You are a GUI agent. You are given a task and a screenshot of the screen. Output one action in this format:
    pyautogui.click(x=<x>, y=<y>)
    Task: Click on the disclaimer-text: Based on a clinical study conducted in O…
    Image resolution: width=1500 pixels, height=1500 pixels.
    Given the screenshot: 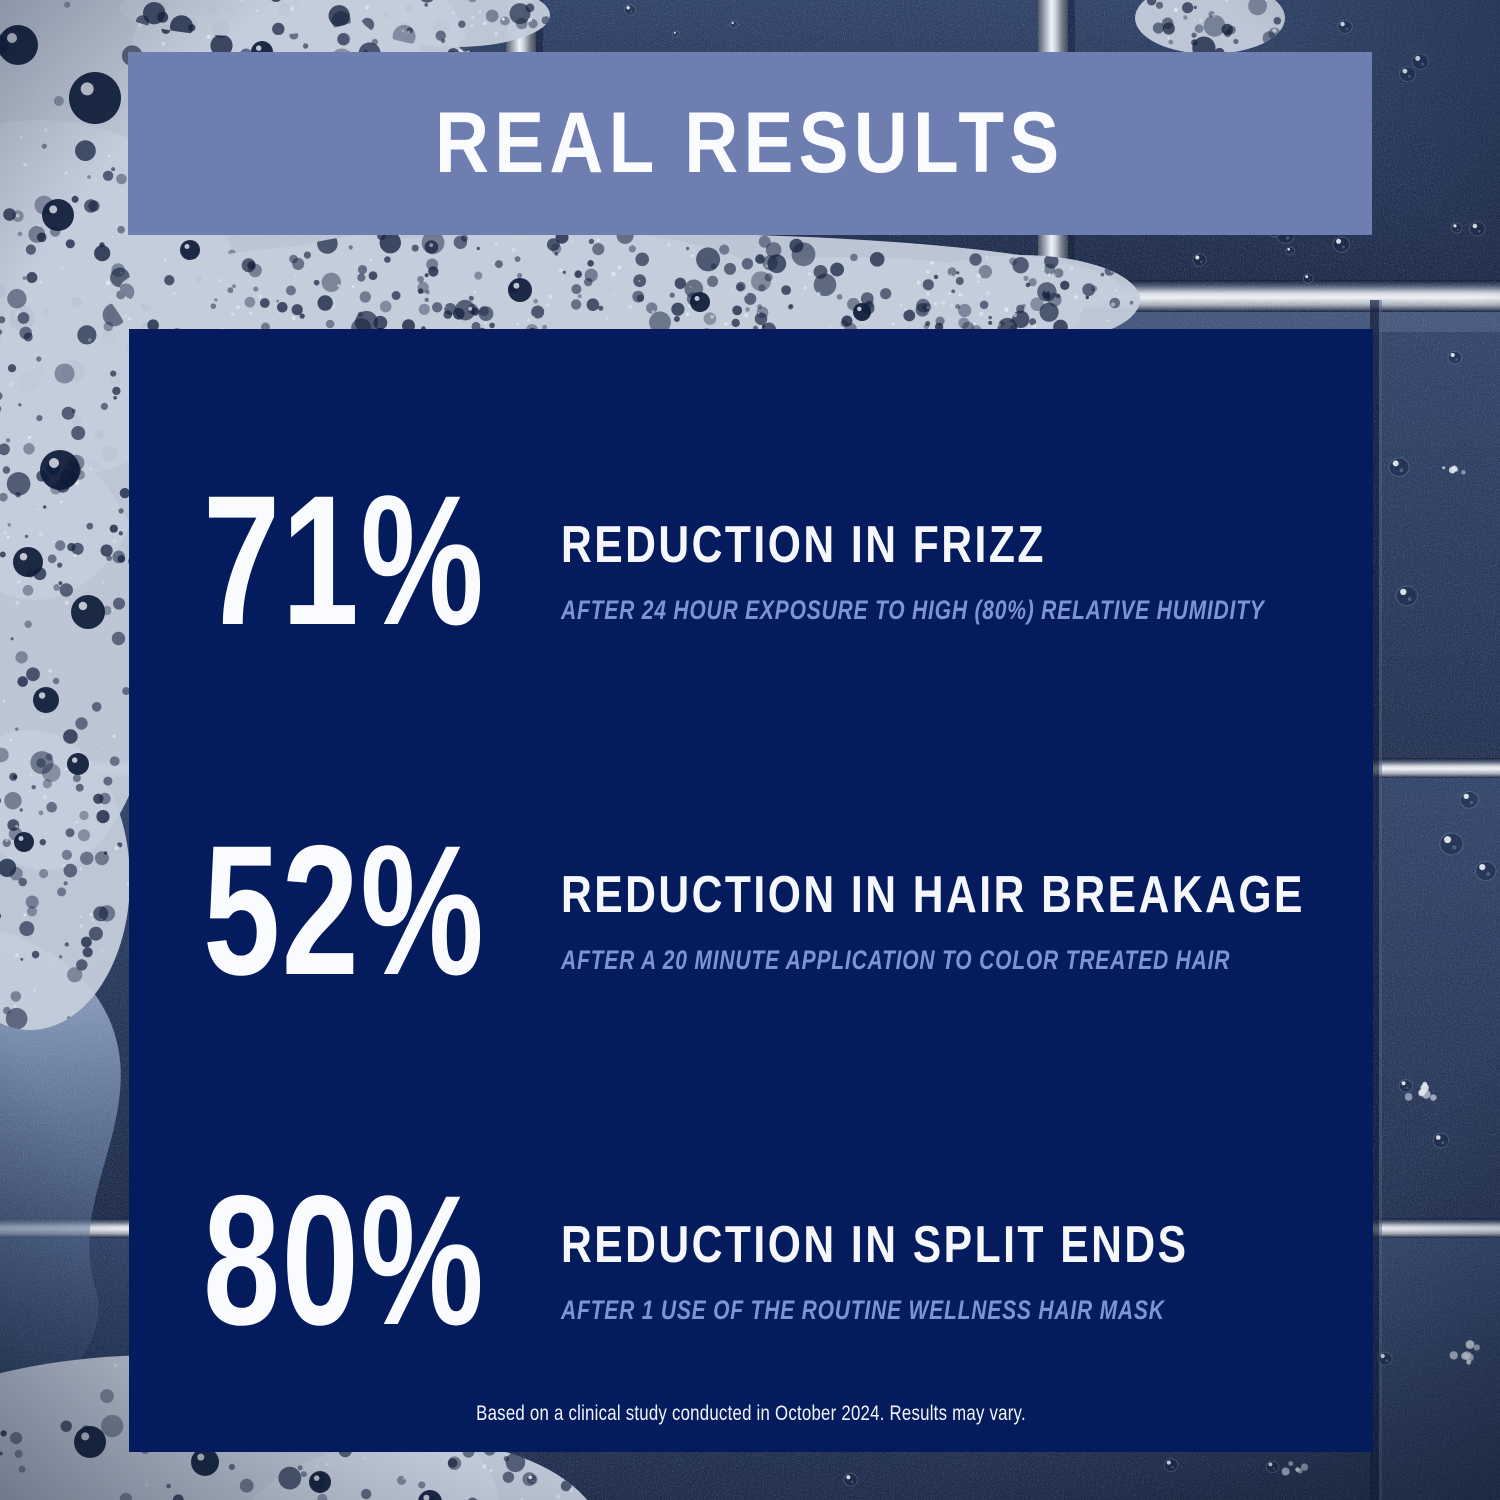 What is the action you would take?
    pyautogui.click(x=751, y=1413)
    